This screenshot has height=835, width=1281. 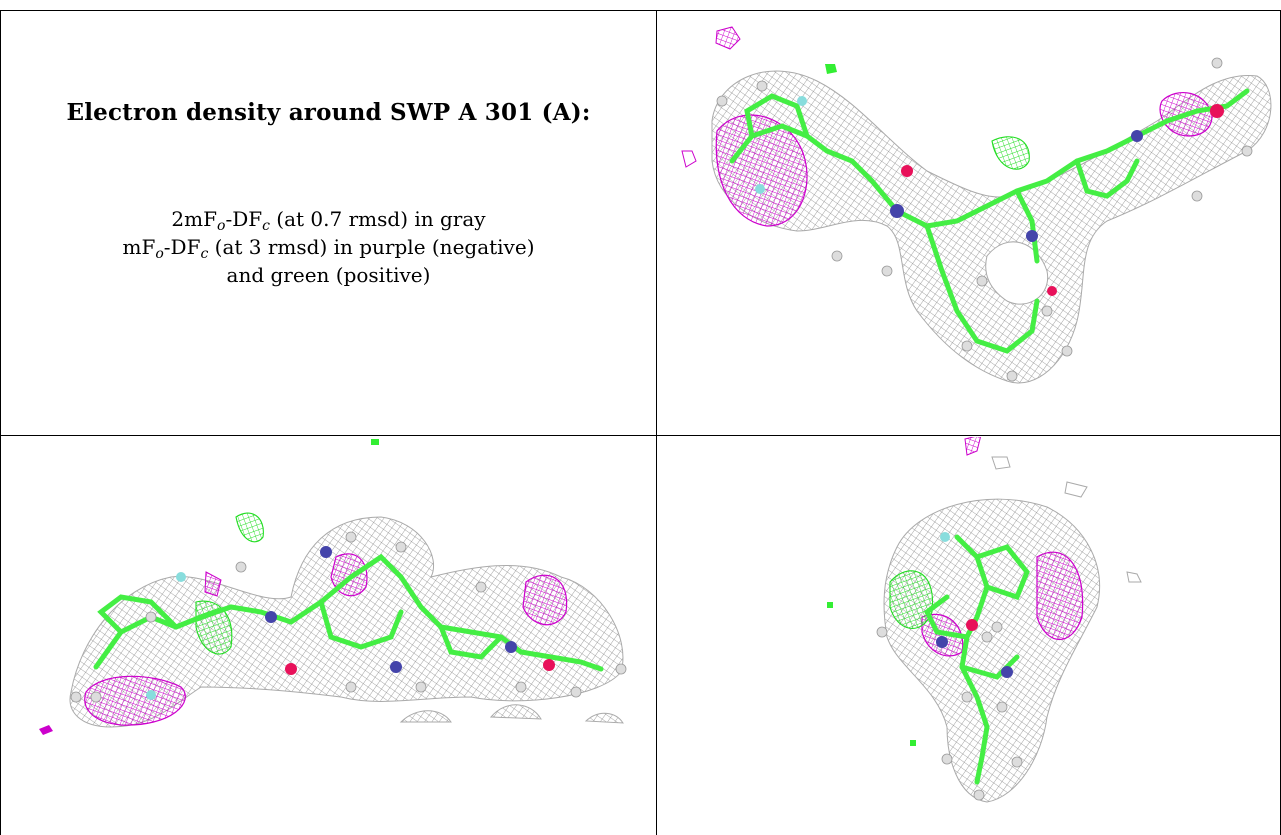 I want to click on figure-title: Electron density around SWP A 301 (A):, so click(x=328, y=112).